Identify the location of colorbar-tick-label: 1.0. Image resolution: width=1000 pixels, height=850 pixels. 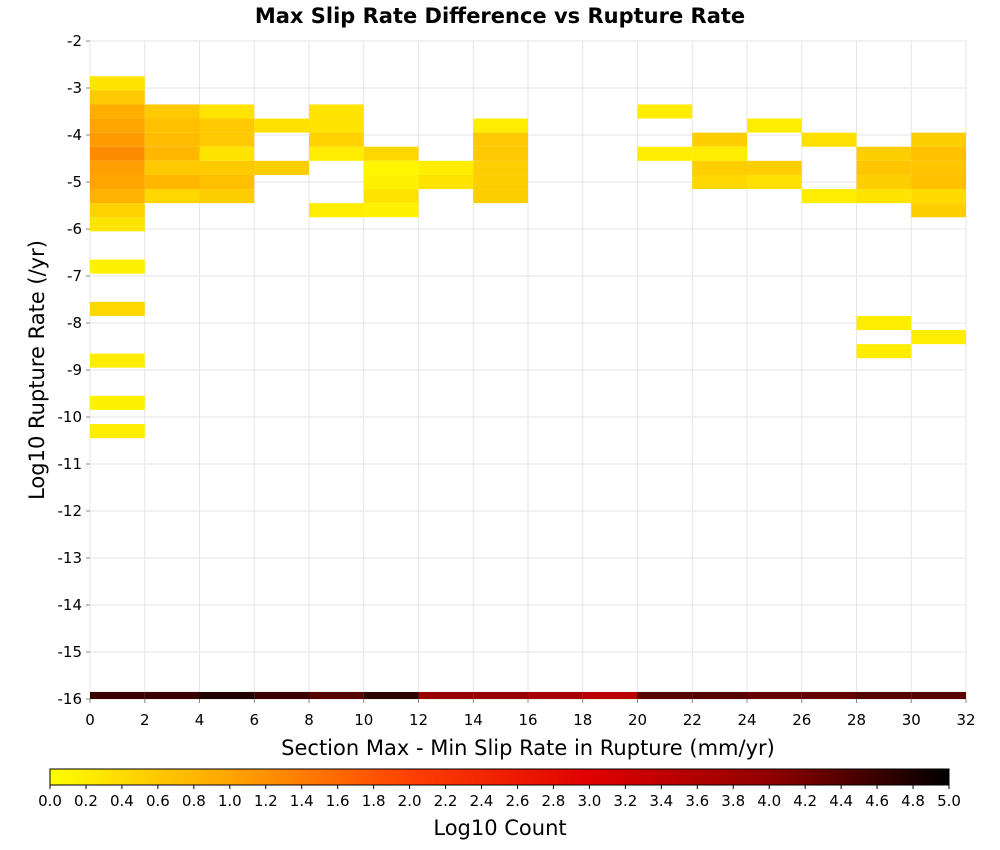
(230, 801).